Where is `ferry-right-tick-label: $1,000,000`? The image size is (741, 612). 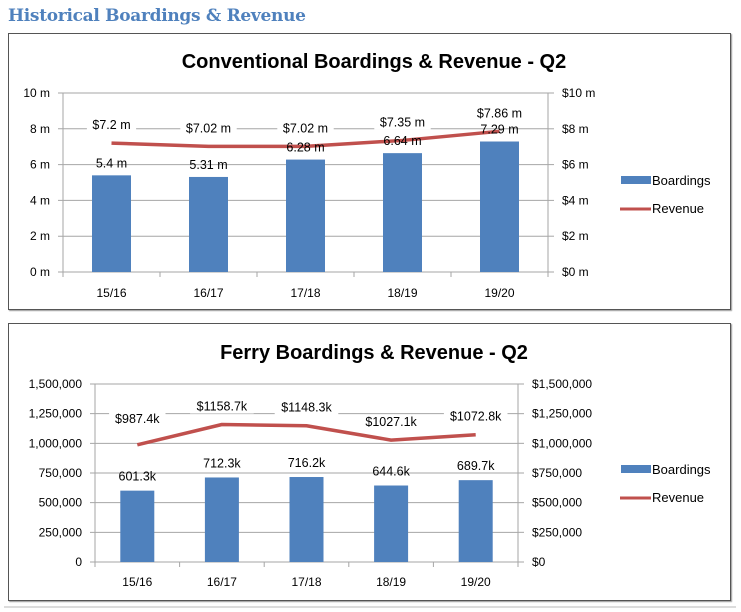 ferry-right-tick-label: $1,000,000 is located at coordinates (562, 443).